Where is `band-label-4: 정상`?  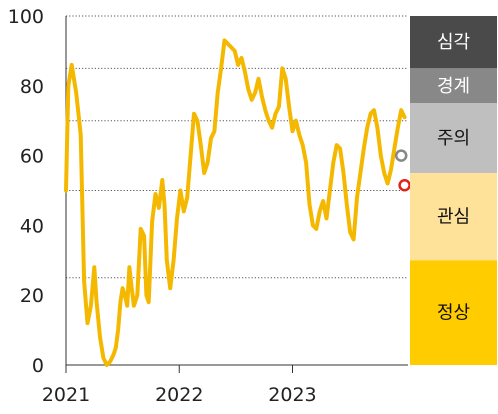
band-label-4: 정상 is located at coordinates (453, 313).